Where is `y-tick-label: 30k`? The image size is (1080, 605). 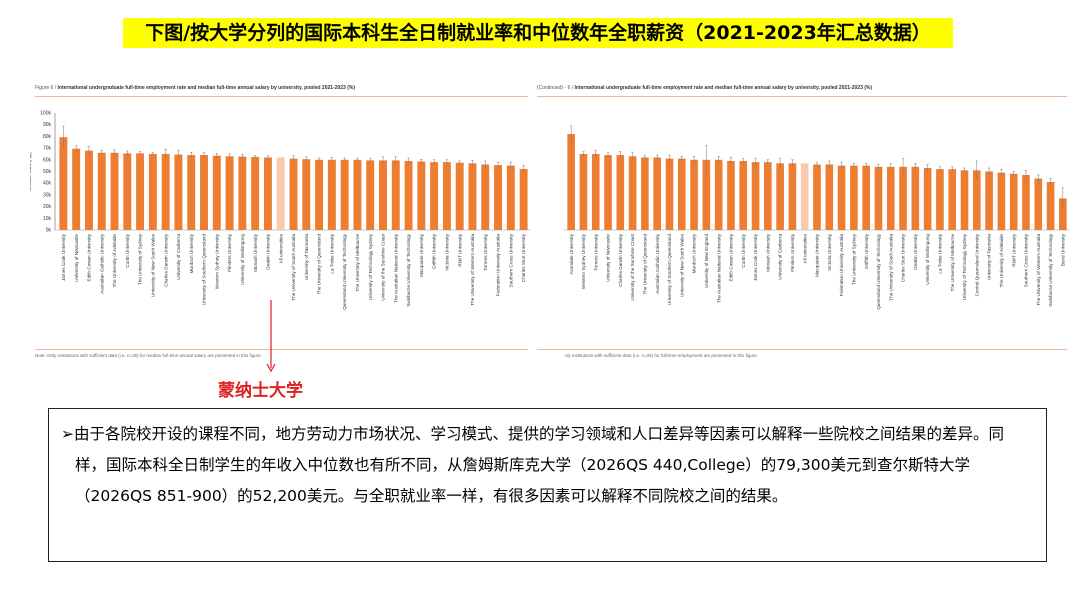
y-tick-label: 30k is located at coordinates (47, 195).